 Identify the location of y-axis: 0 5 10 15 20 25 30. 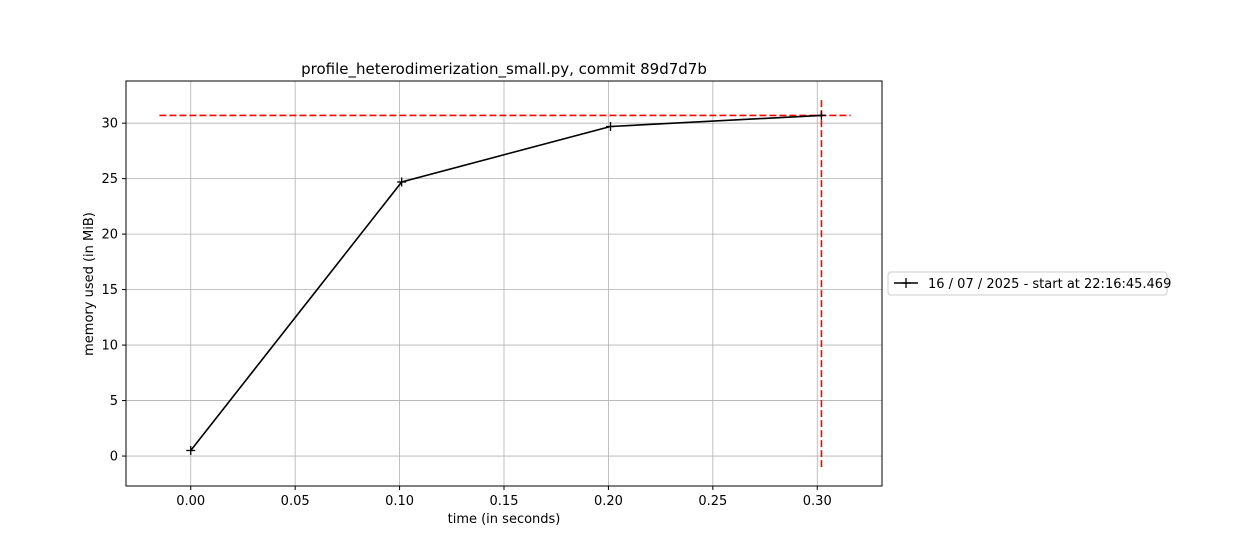
(113, 291).